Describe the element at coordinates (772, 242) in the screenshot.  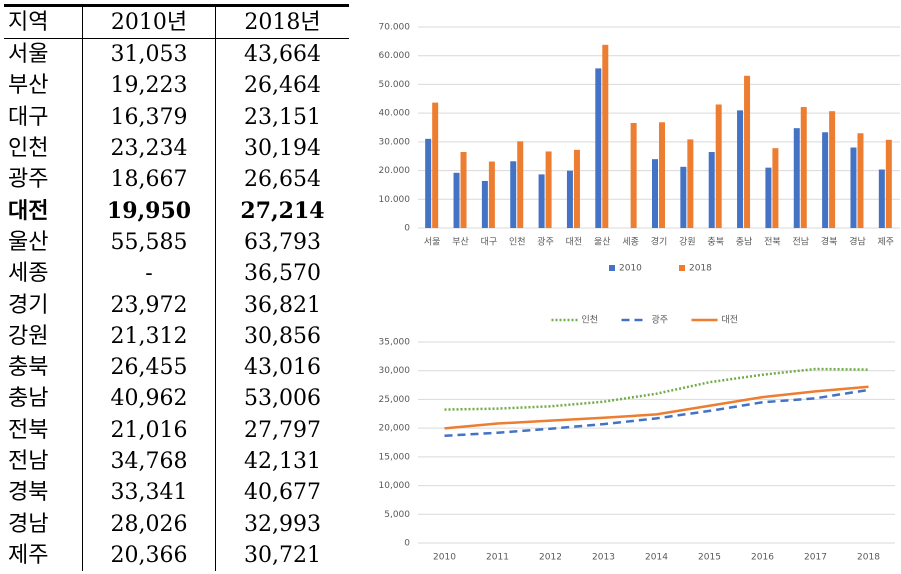
I see `x-tick-label: 전북` at that location.